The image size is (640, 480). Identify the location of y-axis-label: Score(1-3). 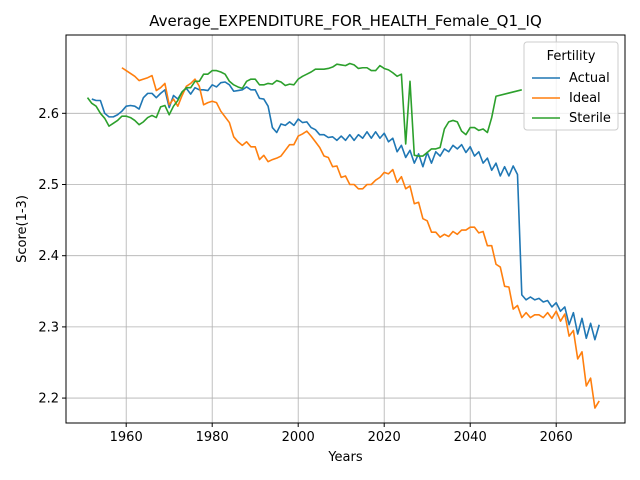
(22, 229).